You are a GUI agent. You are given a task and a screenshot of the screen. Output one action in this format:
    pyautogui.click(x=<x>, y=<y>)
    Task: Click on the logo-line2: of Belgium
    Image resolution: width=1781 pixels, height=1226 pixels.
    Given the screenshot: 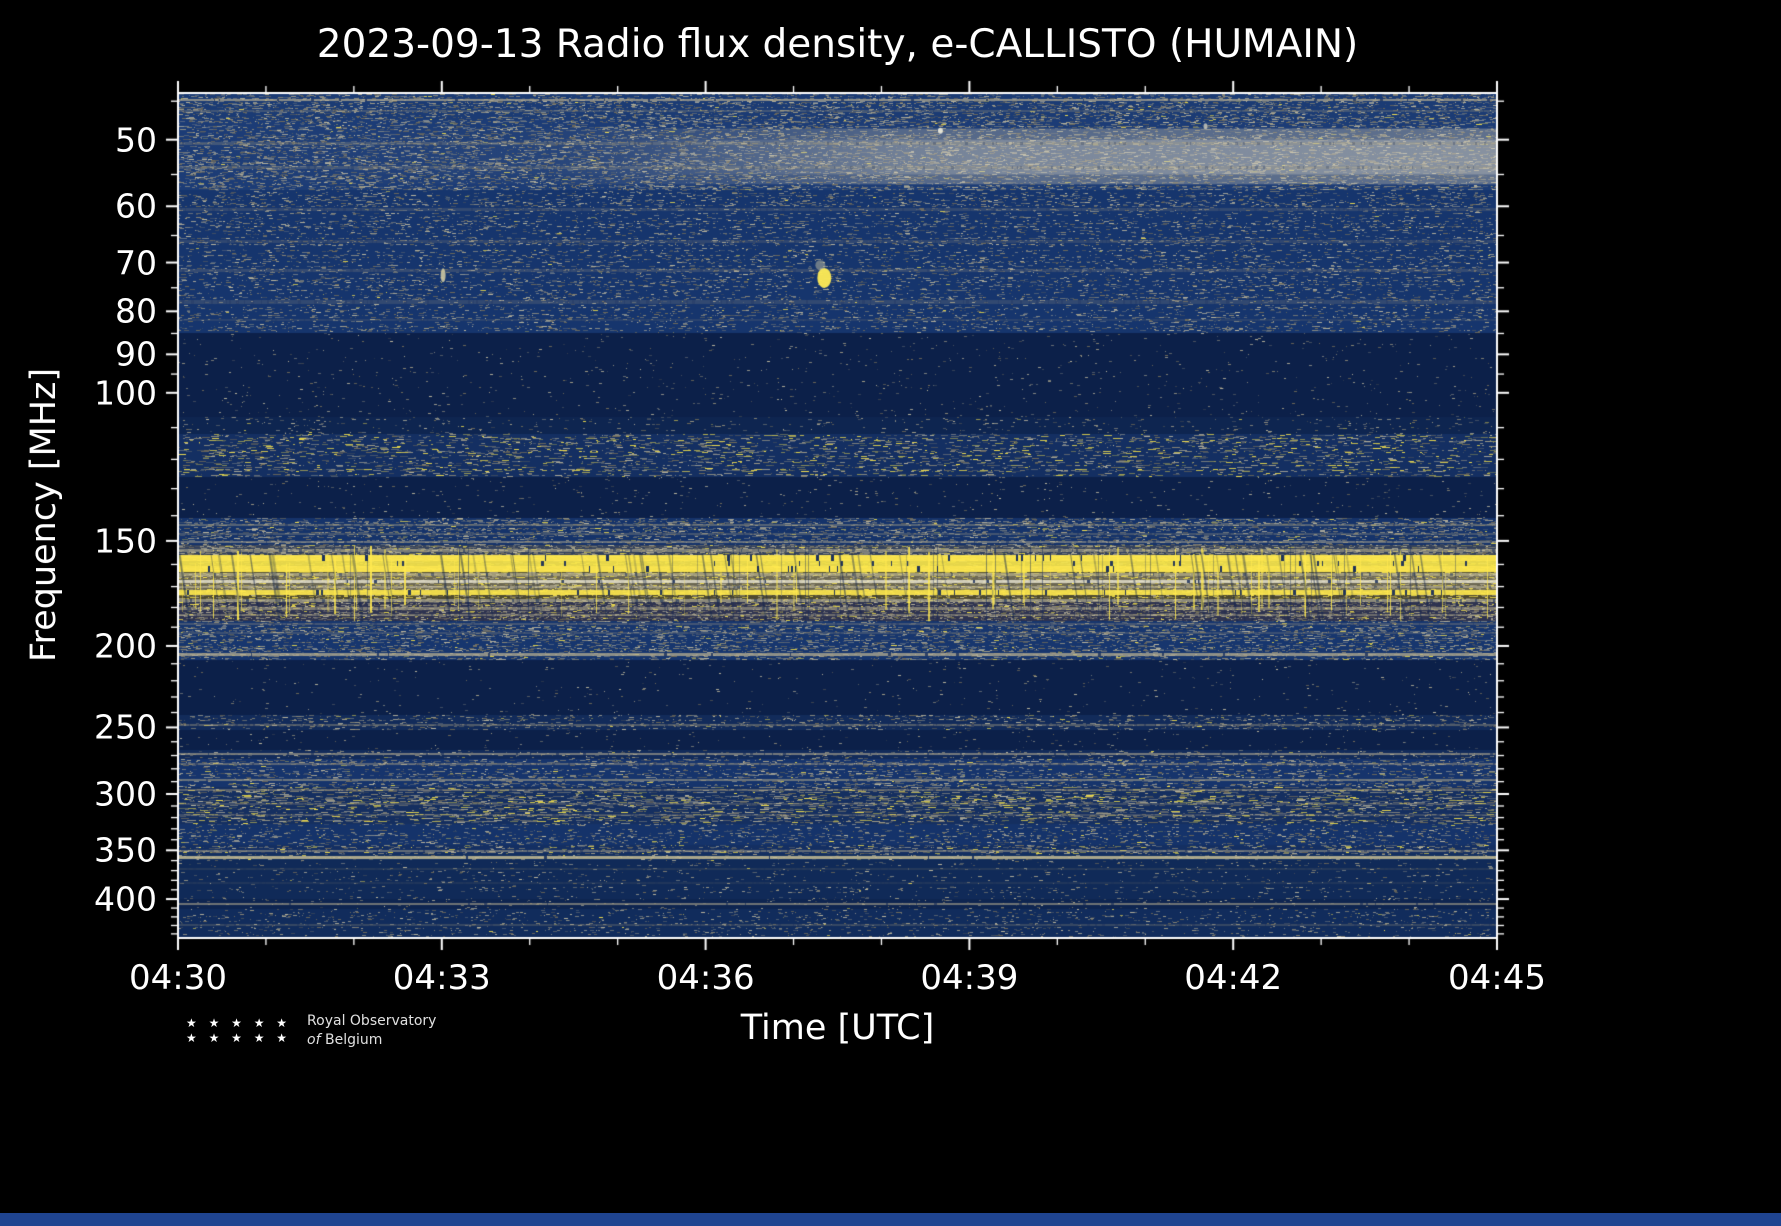 What is the action you would take?
    pyautogui.click(x=371, y=1040)
    